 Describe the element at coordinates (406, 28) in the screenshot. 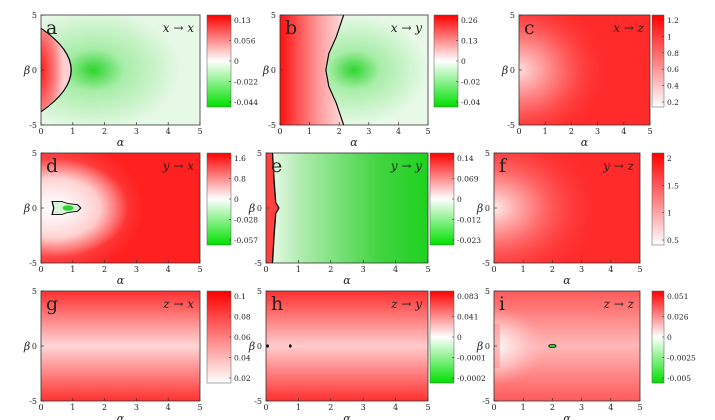

I see `panel-title: x → y` at that location.